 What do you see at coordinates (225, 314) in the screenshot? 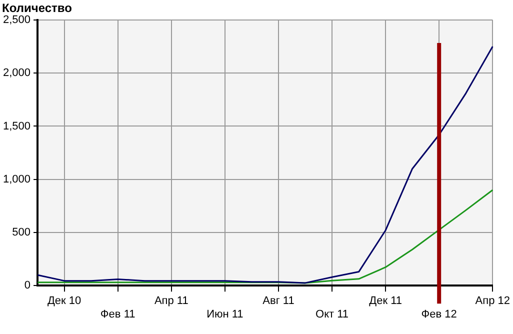
I see `x-tick-label: Июн 11` at bounding box center [225, 314].